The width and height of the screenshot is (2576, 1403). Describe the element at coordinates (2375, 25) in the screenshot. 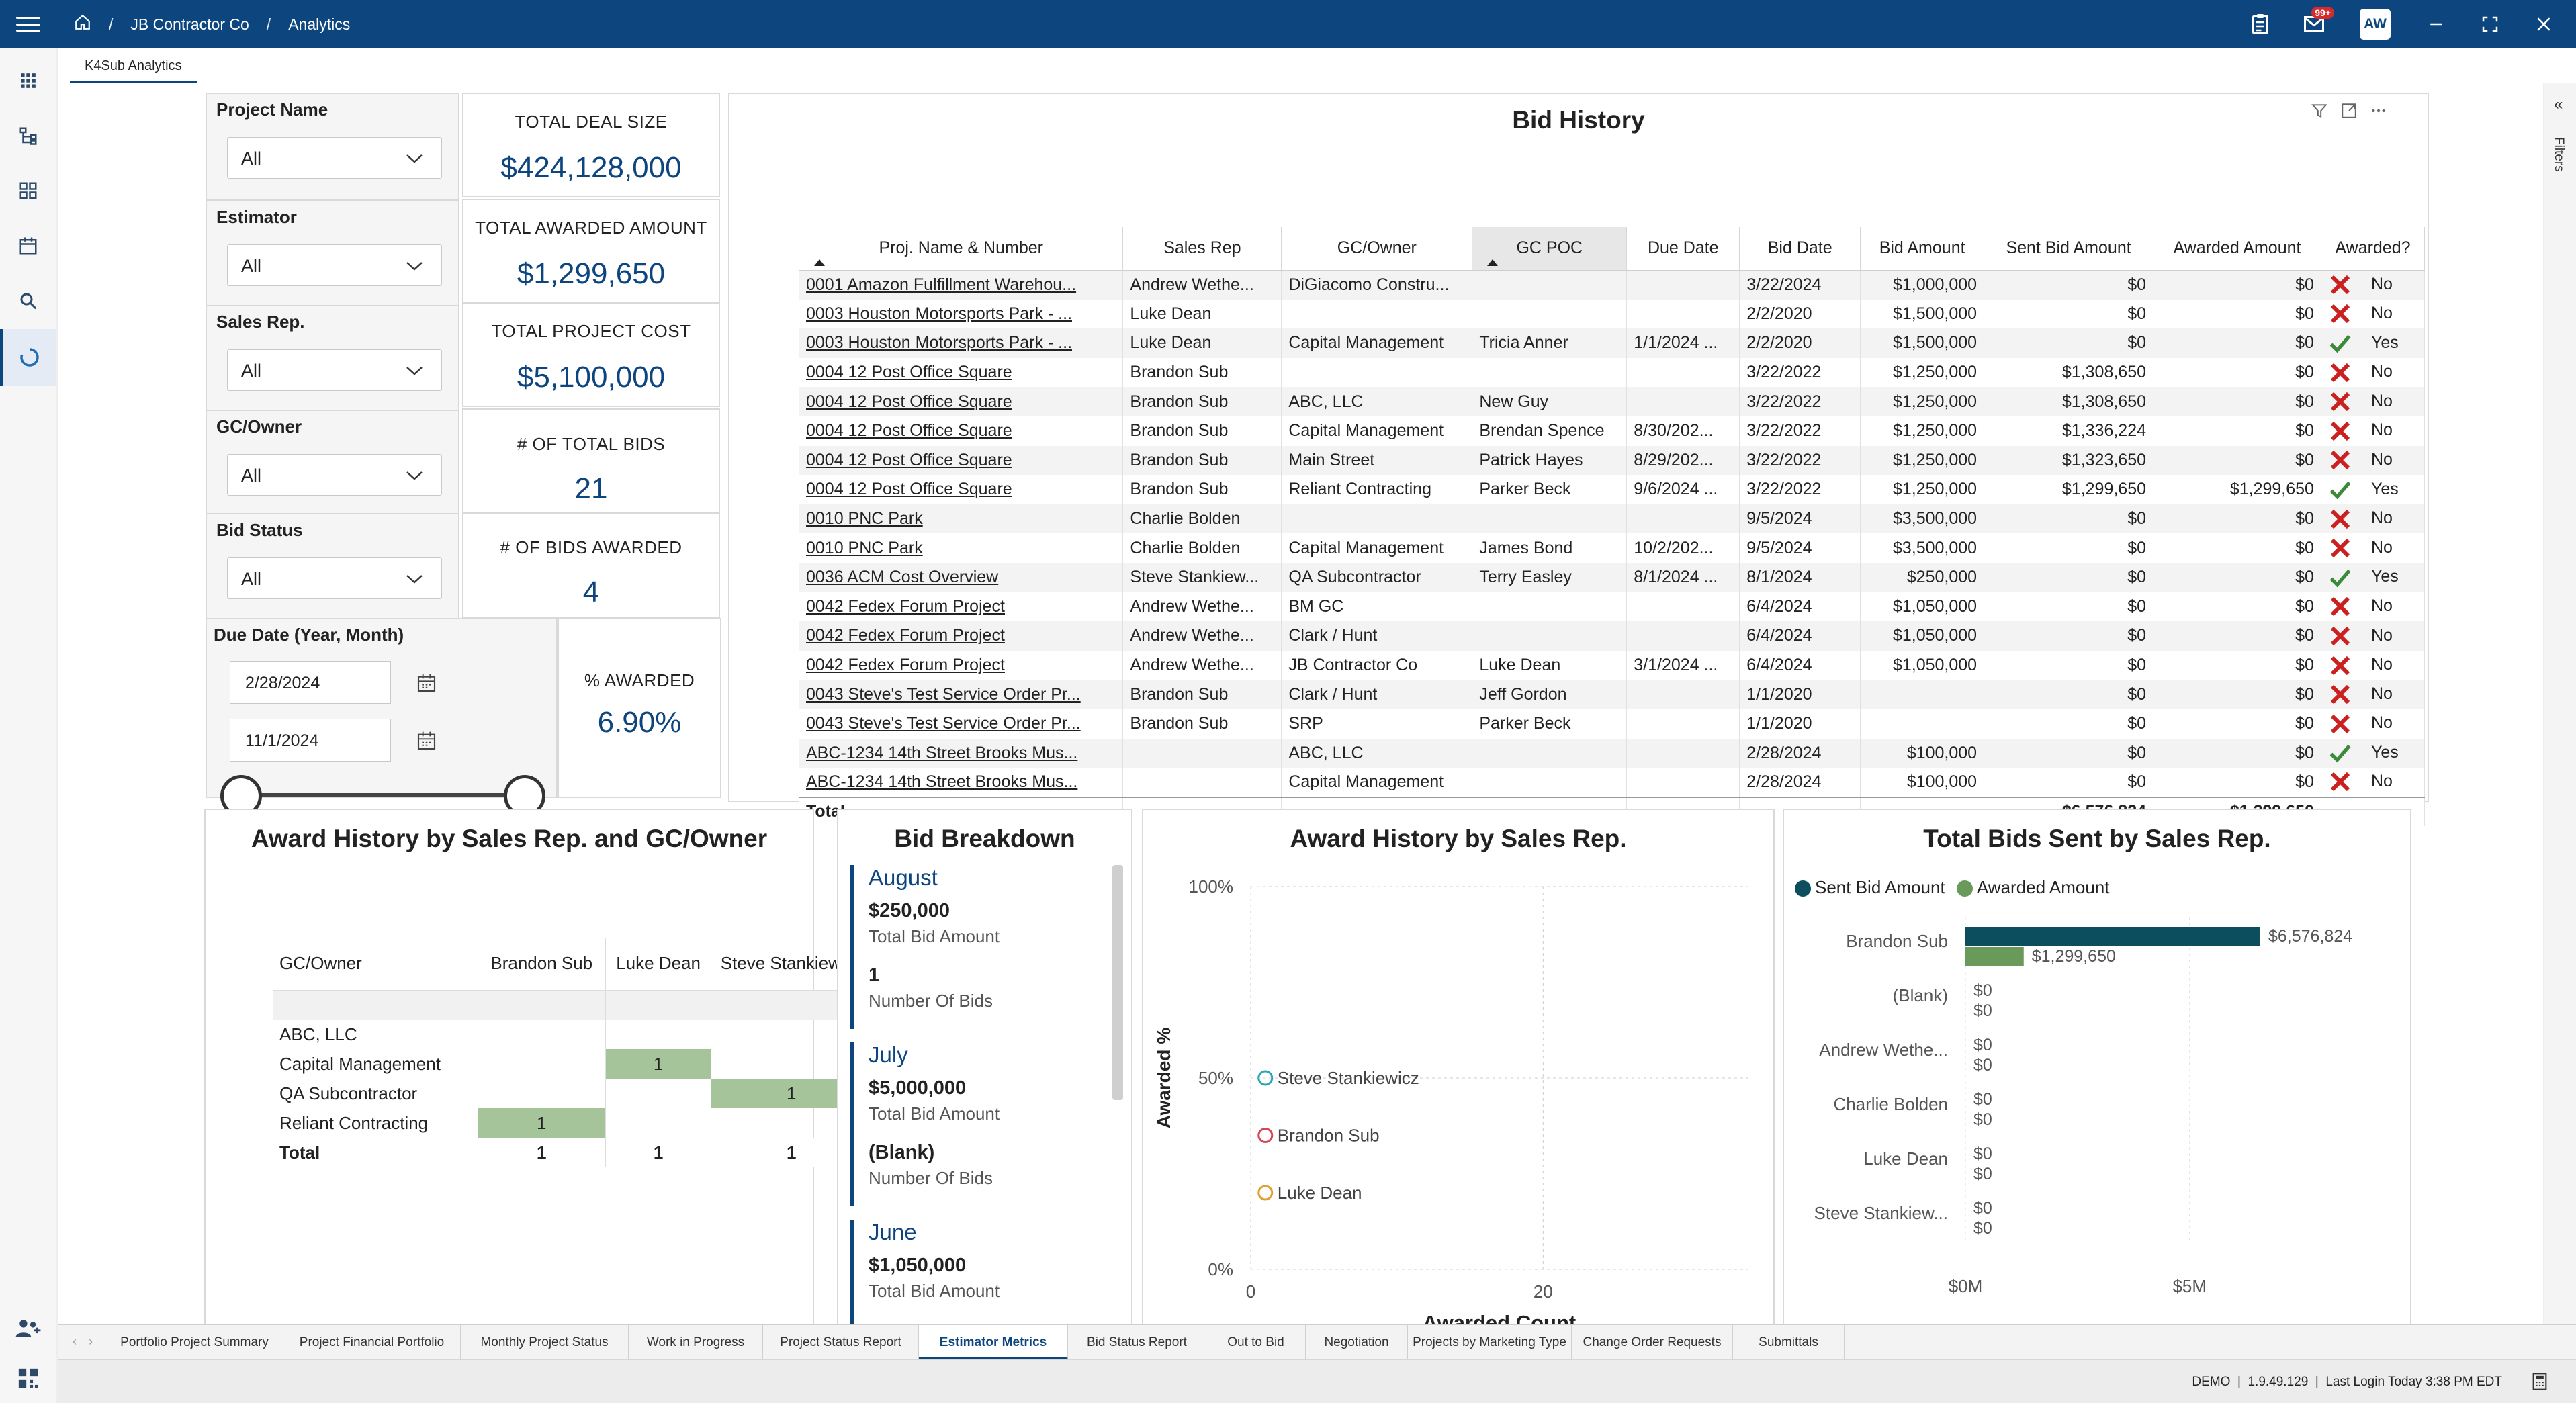

I see `avatar: AW` at that location.